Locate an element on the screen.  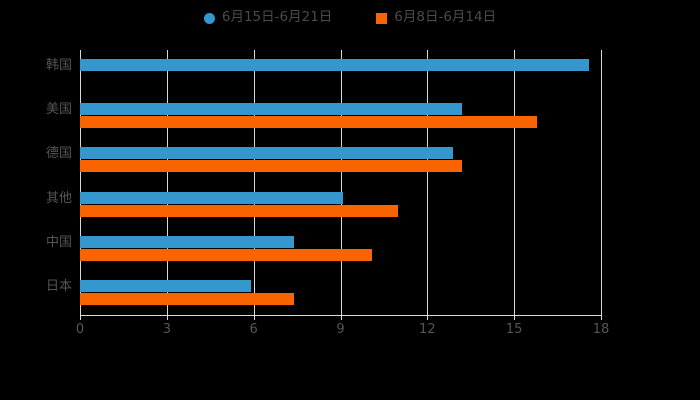
legend-label-series-1: 6月15日-6月21日 is located at coordinates (277, 17).